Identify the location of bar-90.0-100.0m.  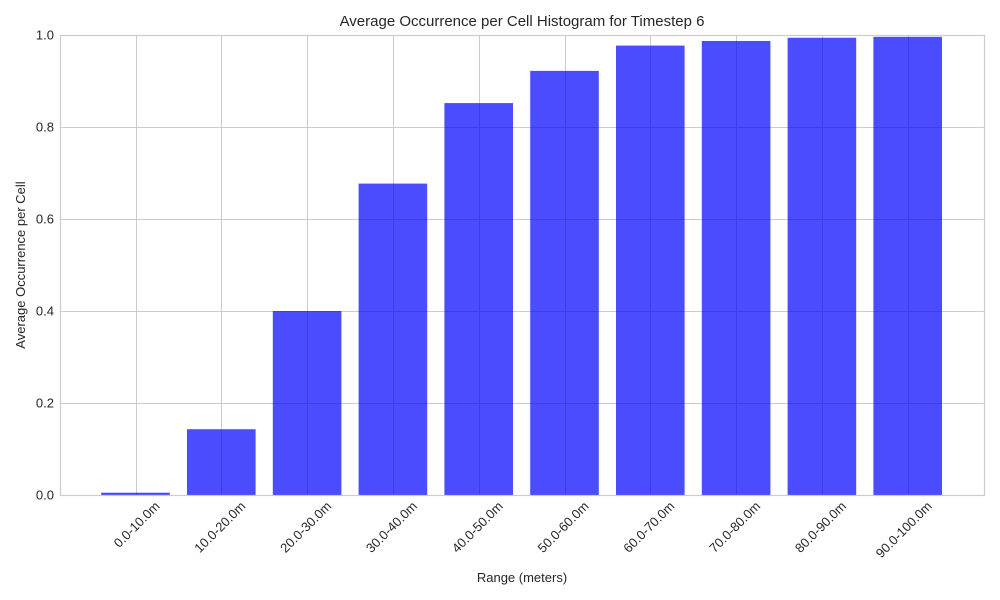
(907, 266).